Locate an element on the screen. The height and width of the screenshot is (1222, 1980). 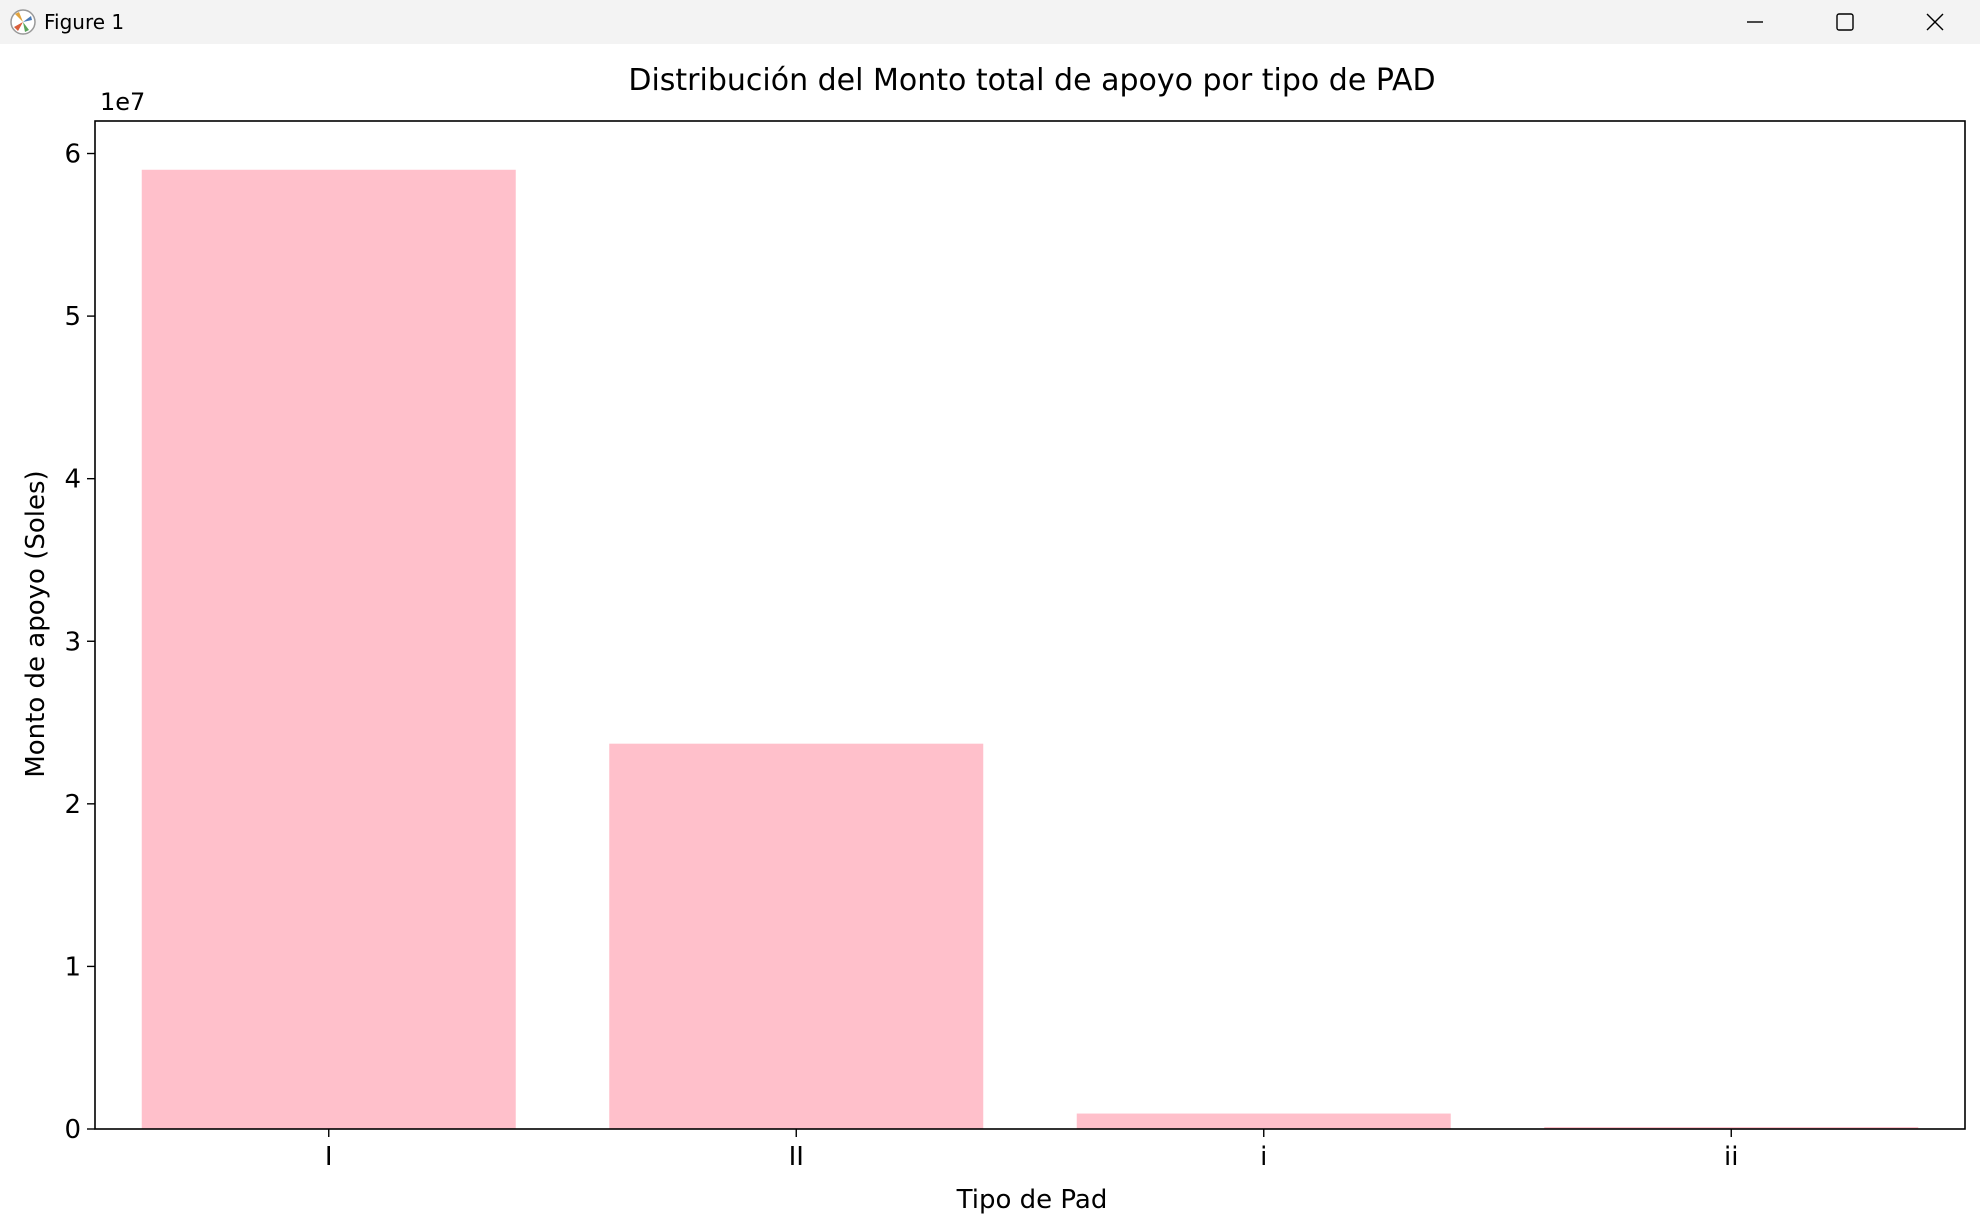
x-ticks-group: I II i ii is located at coordinates (1031, 1150).